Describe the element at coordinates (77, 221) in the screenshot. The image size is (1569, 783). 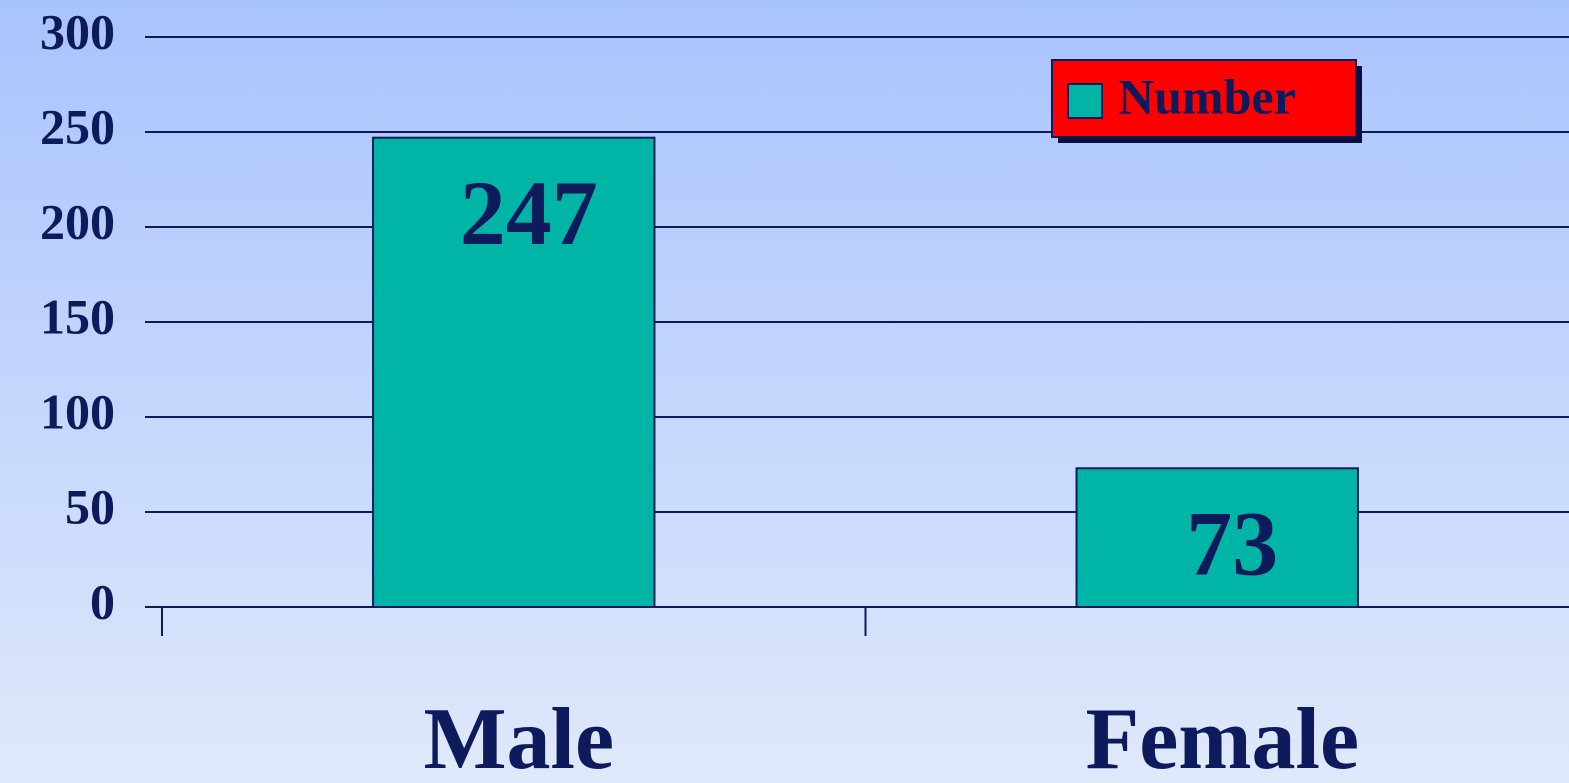
I see `y-tick-label: 200` at that location.